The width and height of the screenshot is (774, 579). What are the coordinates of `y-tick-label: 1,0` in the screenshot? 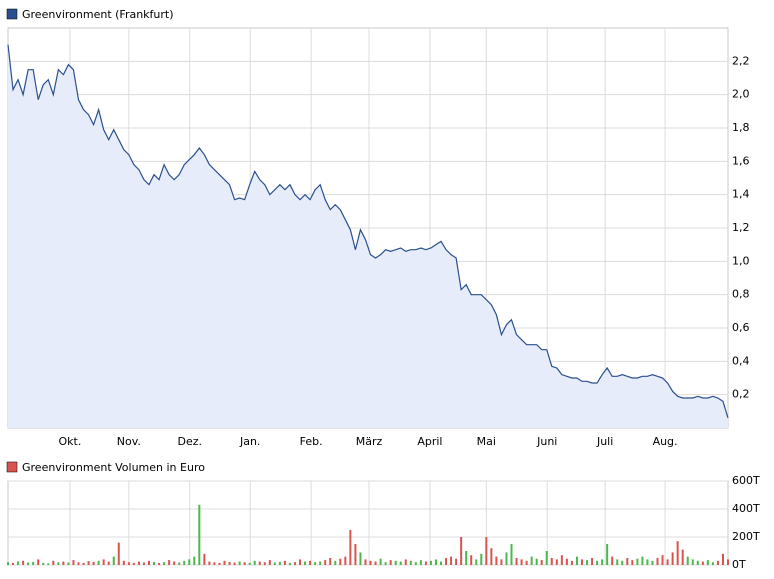 It's located at (741, 260).